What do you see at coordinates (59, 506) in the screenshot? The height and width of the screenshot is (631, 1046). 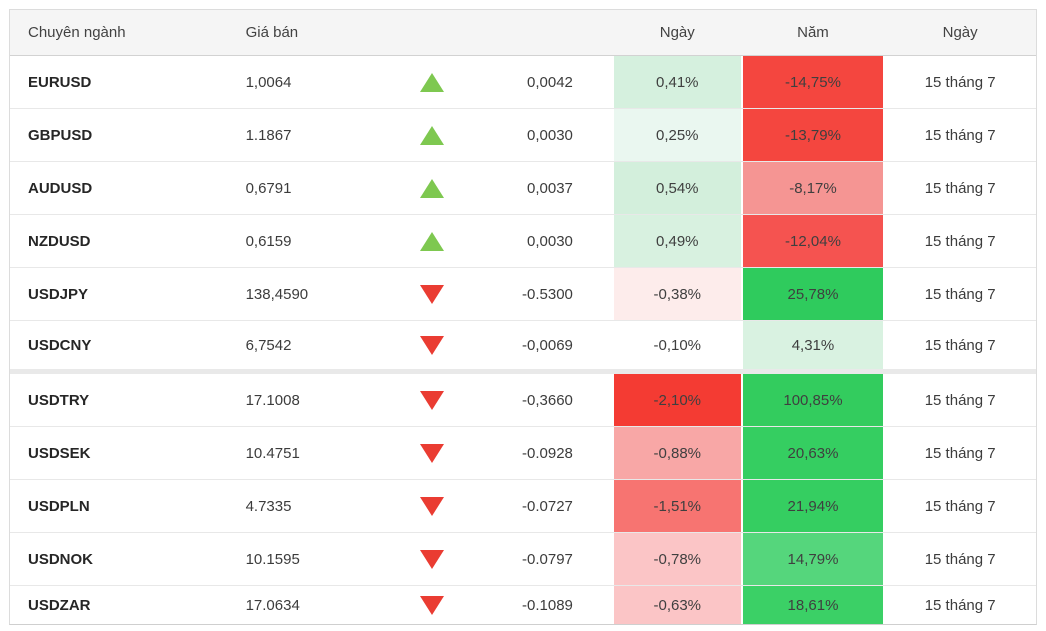 I see `pair-symbol: USDPLN` at bounding box center [59, 506].